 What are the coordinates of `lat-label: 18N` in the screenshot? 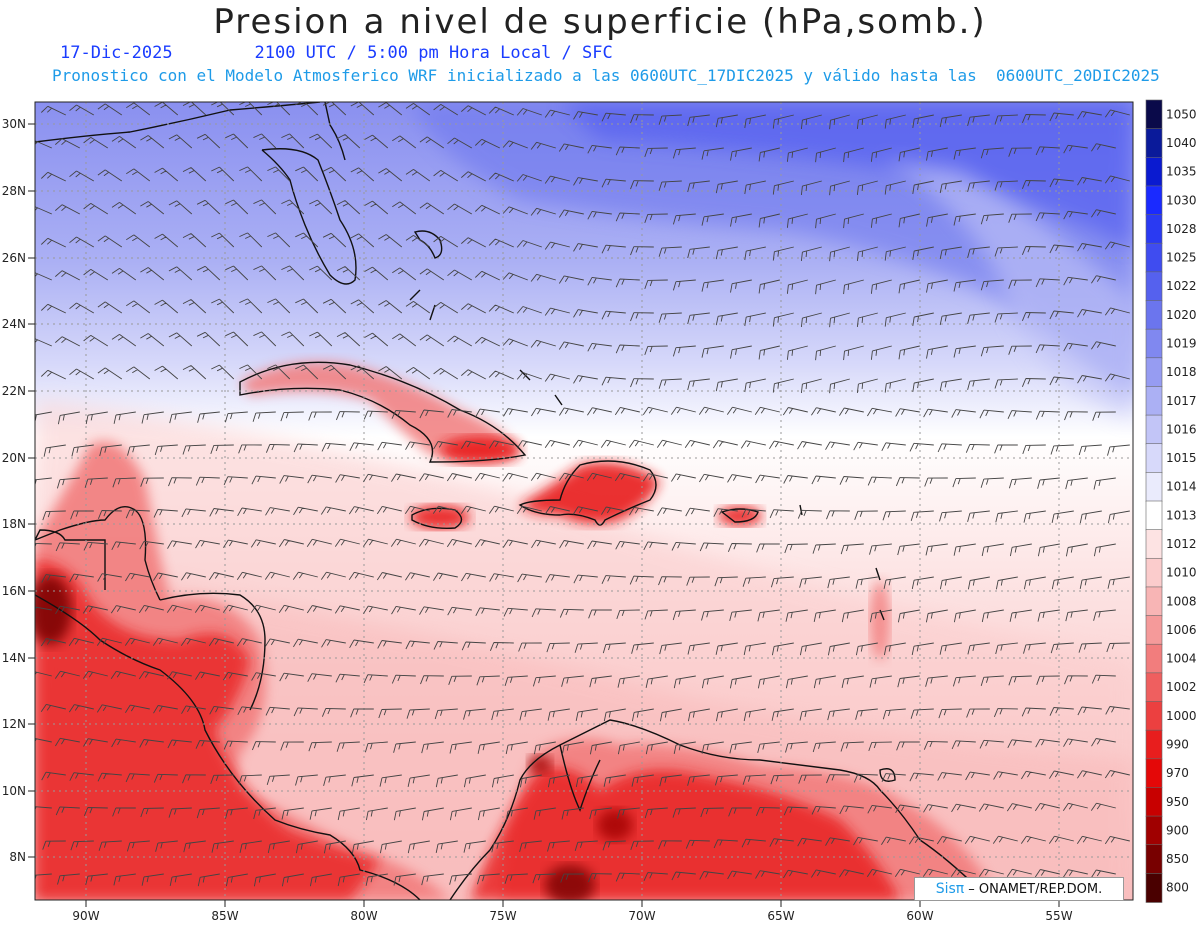 It's located at (14, 524).